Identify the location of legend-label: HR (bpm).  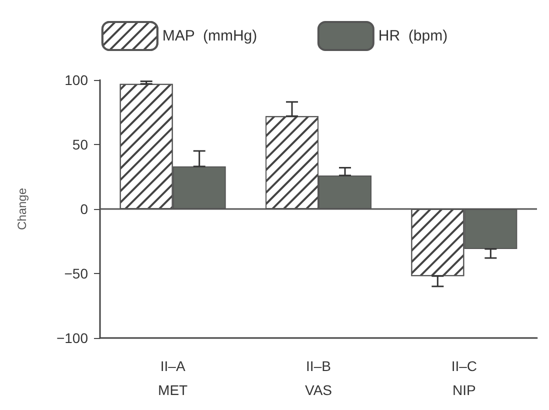
(413, 36).